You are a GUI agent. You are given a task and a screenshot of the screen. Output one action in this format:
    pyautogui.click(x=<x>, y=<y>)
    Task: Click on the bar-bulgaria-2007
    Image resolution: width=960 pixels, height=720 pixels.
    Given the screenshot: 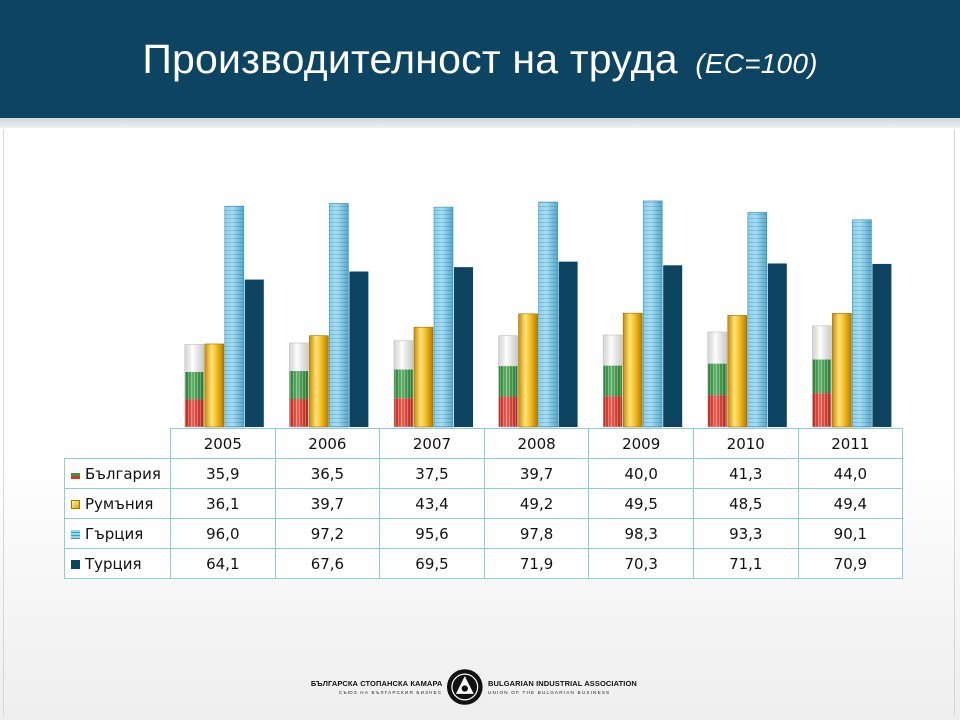 What is the action you would take?
    pyautogui.click(x=403, y=384)
    